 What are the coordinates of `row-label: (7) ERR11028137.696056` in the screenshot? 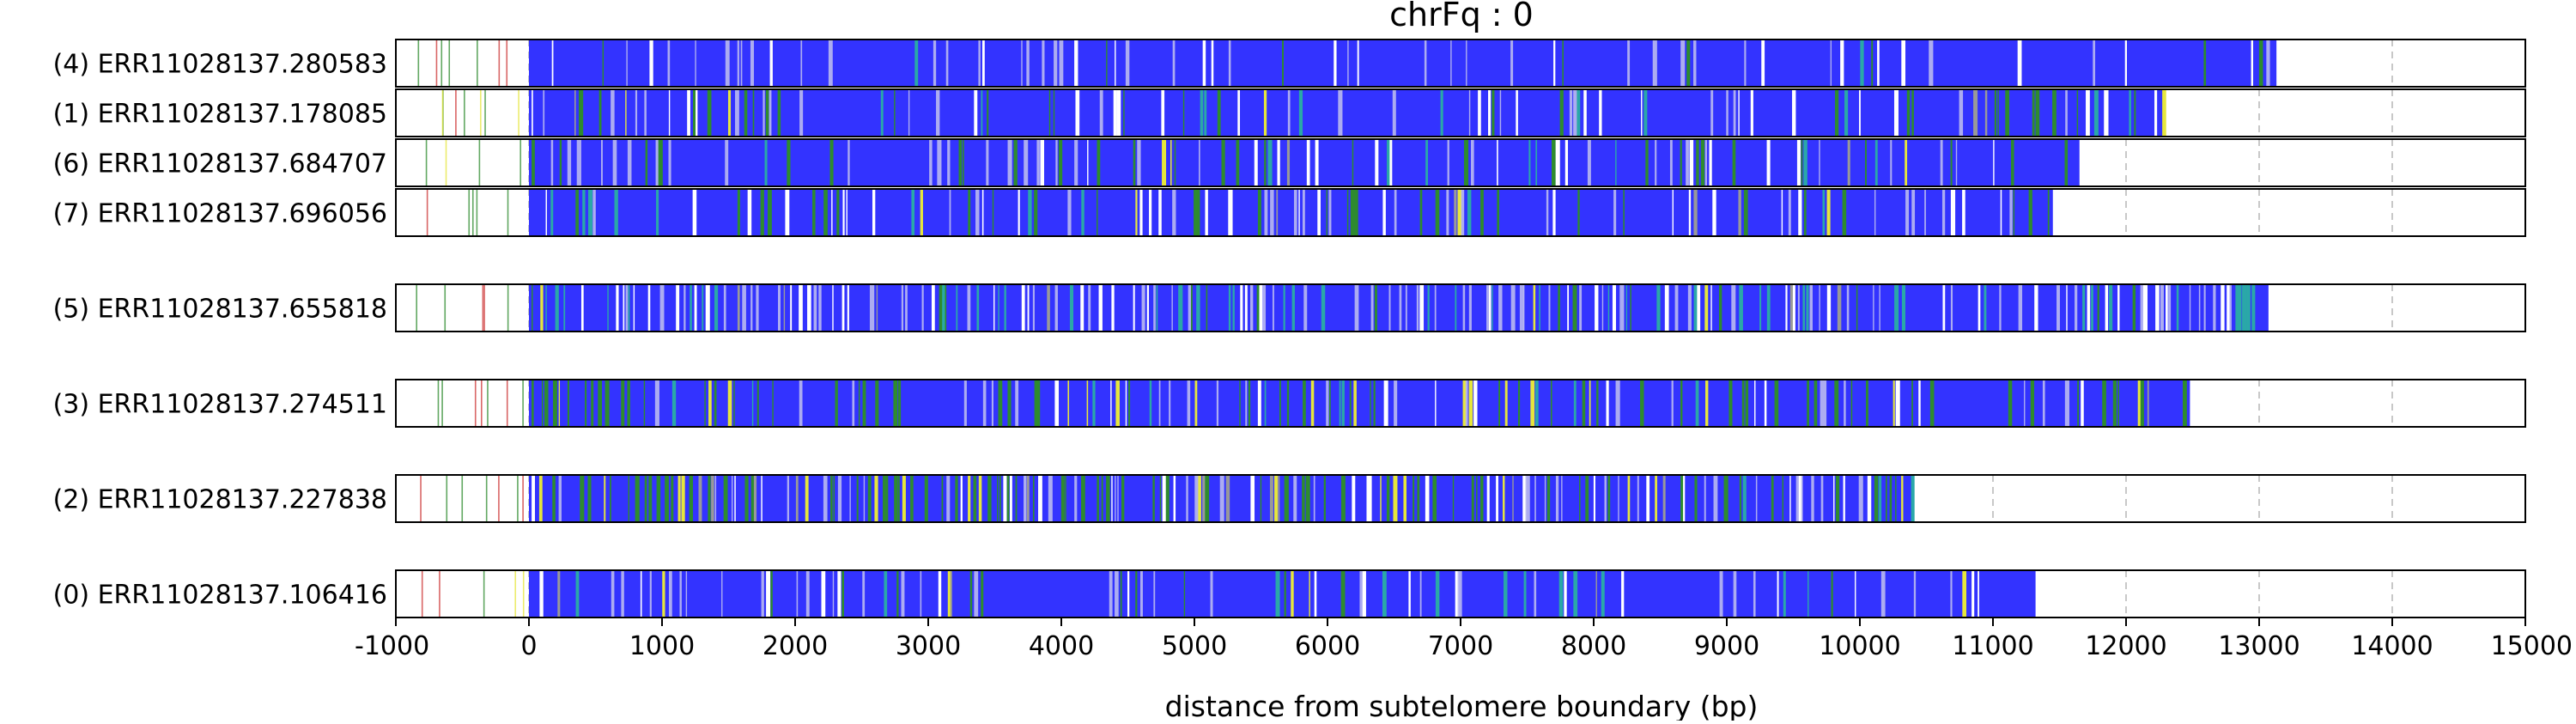 It's located at (220, 214).